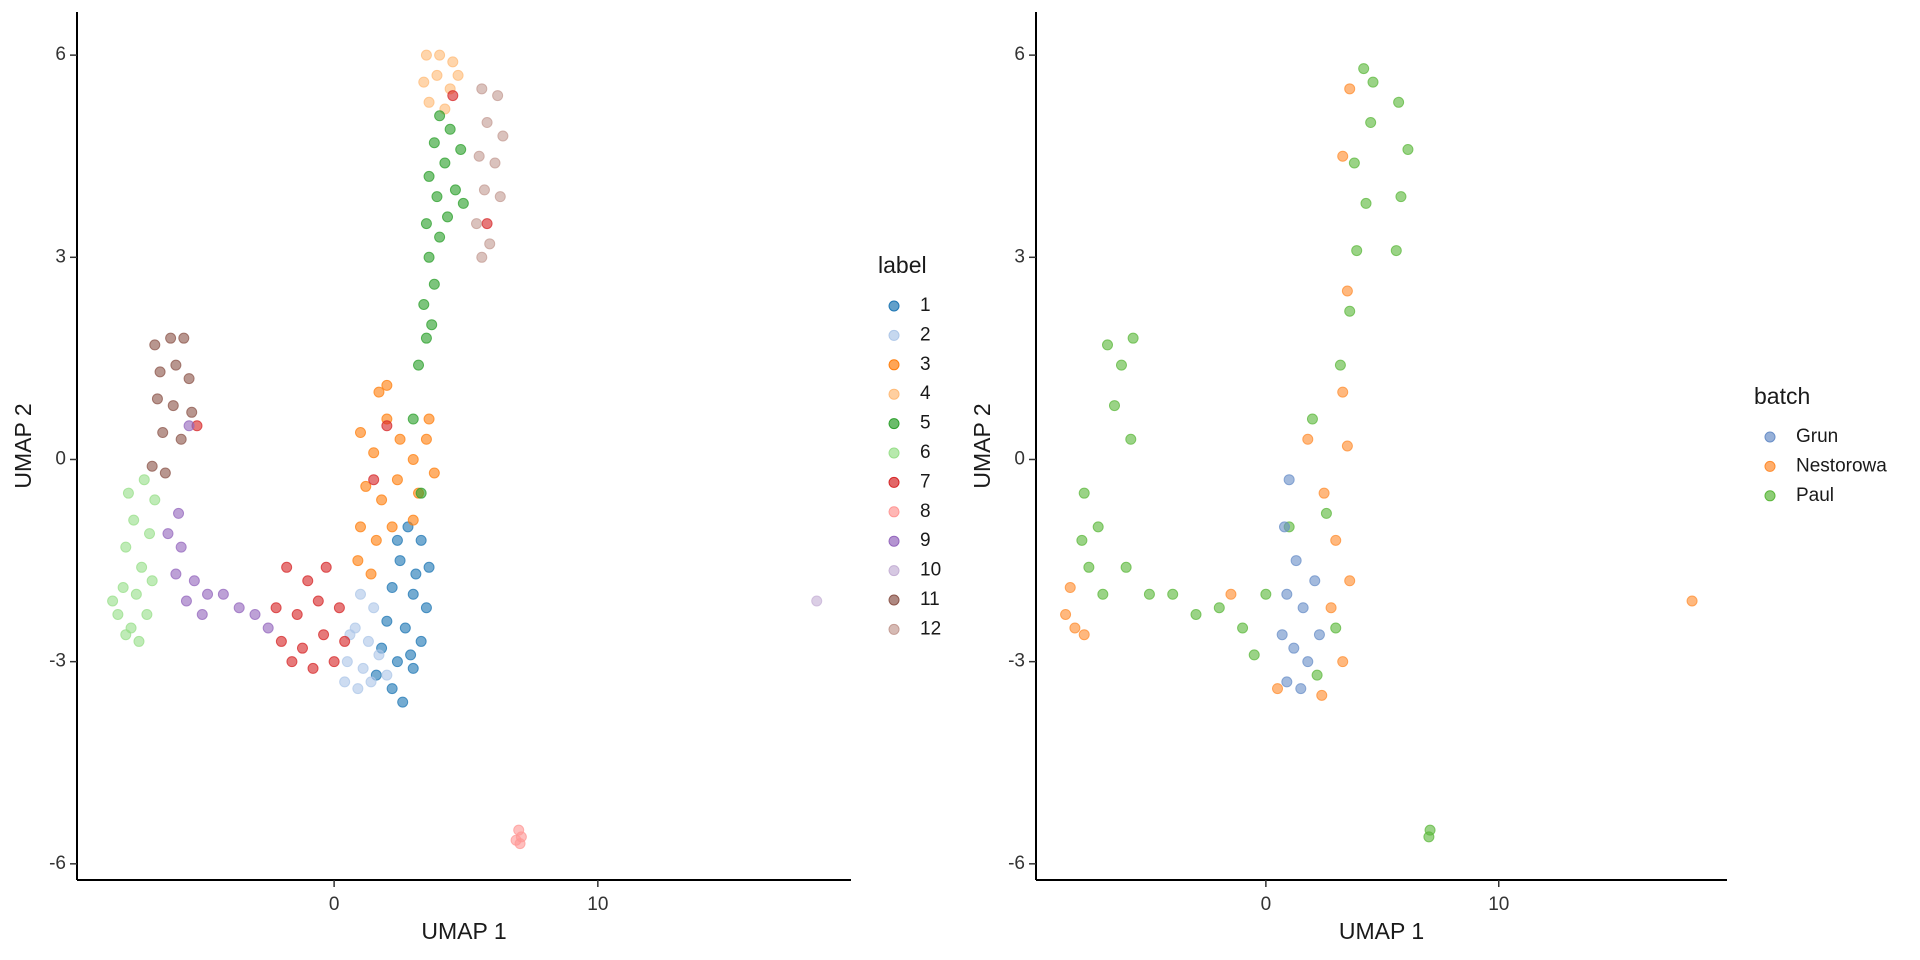 Image resolution: width=1920 pixels, height=960 pixels. What do you see at coordinates (23, 445) in the screenshot?
I see `y-axis-title: UMAP 2` at bounding box center [23, 445].